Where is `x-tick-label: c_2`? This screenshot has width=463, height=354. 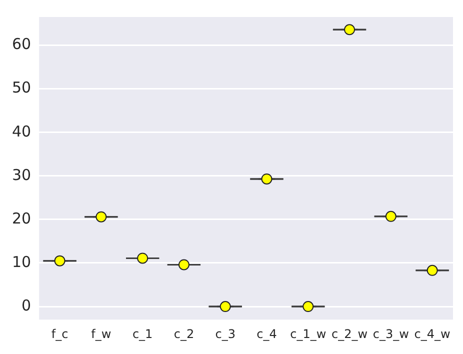 x-tick-label: c_2 is located at coordinates (184, 333).